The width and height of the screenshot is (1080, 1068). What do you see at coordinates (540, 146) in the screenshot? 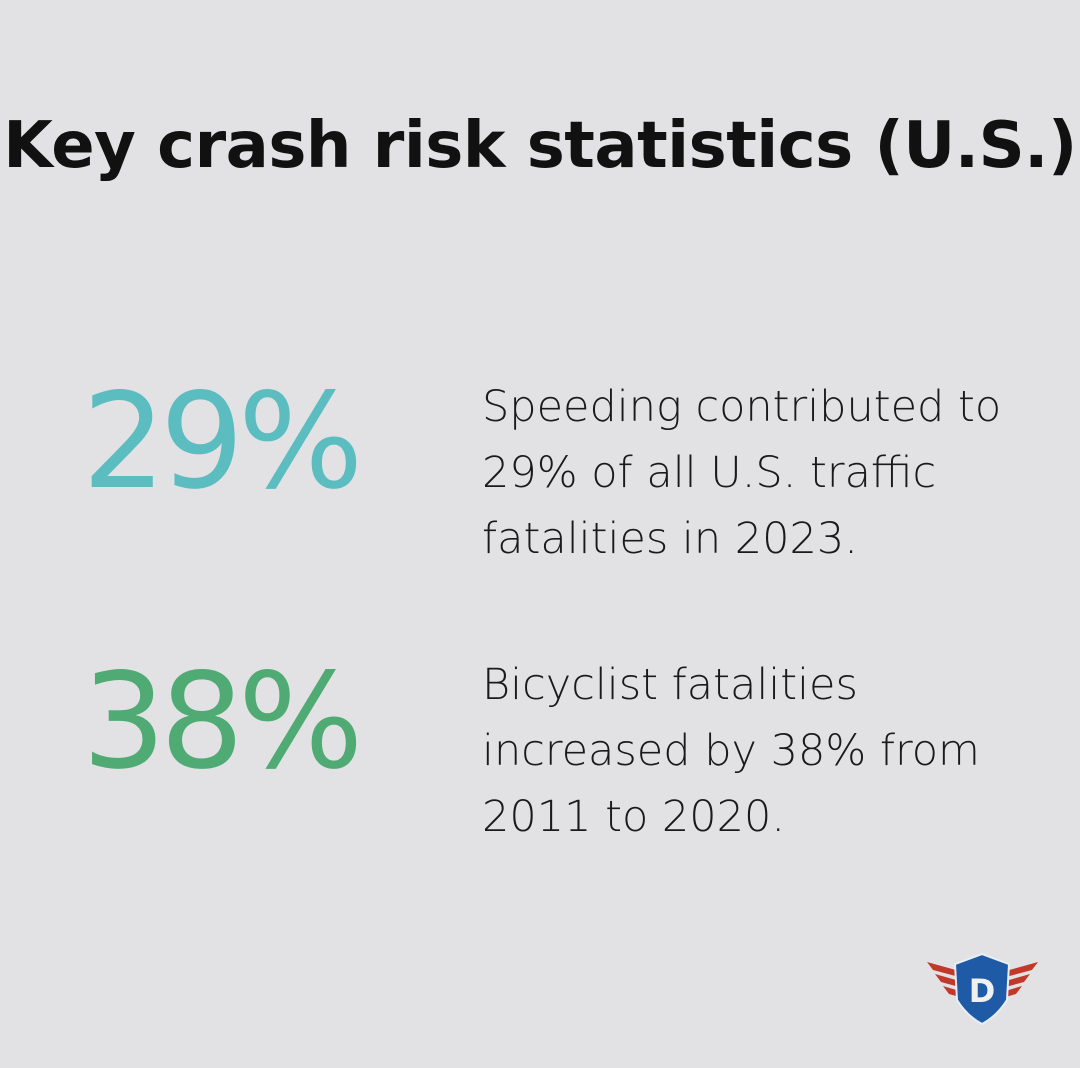
I see `page-title: Key crash risk statistics (U.S.)` at bounding box center [540, 146].